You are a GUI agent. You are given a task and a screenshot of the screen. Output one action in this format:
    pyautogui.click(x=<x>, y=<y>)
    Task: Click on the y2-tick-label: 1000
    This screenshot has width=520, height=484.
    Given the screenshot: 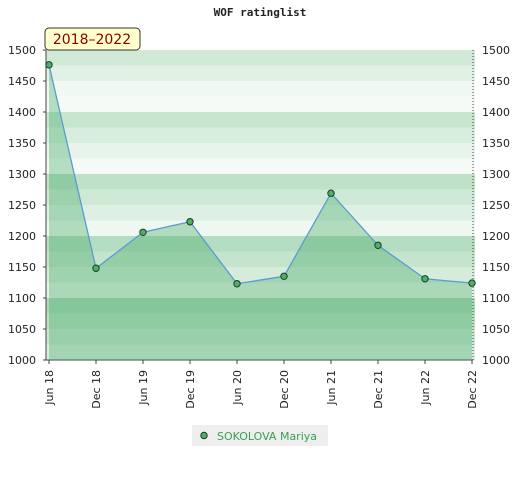 What is the action you would take?
    pyautogui.click(x=496, y=360)
    